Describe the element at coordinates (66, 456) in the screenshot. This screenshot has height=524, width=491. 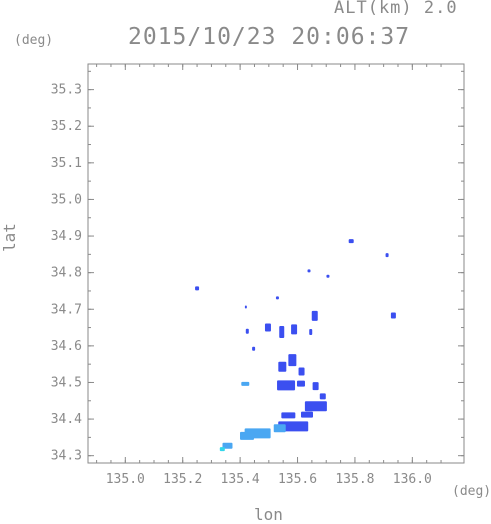
I see `y-tick-label: 34.3` at that location.